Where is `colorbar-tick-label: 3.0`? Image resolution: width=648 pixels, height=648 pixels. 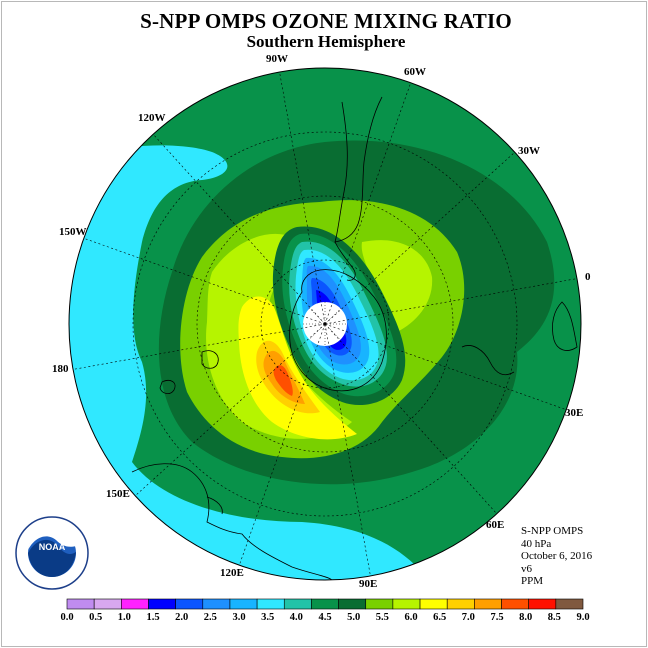 colorbar-tick-label: 3.0 is located at coordinates (238, 617).